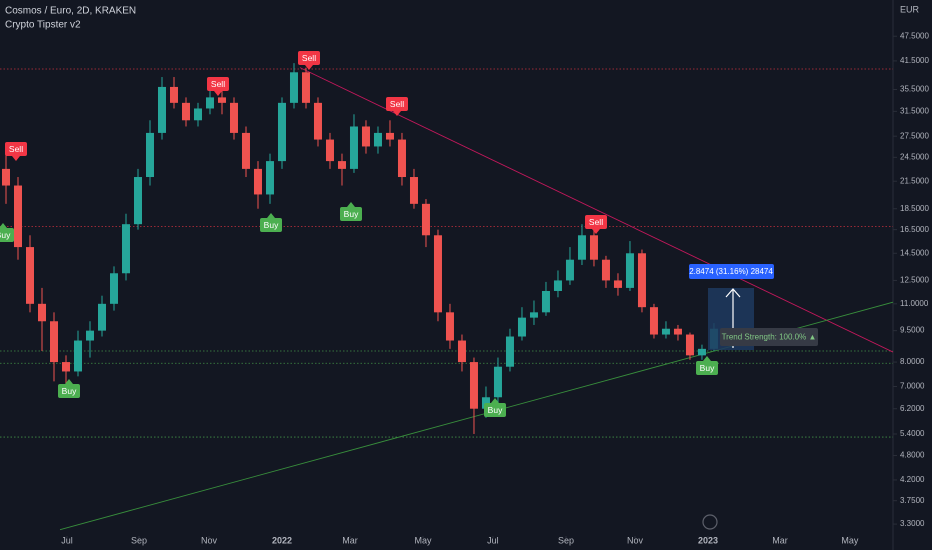 The image size is (932, 550). Describe the element at coordinates (731, 271) in the screenshot. I see `measure-label-box` at that location.